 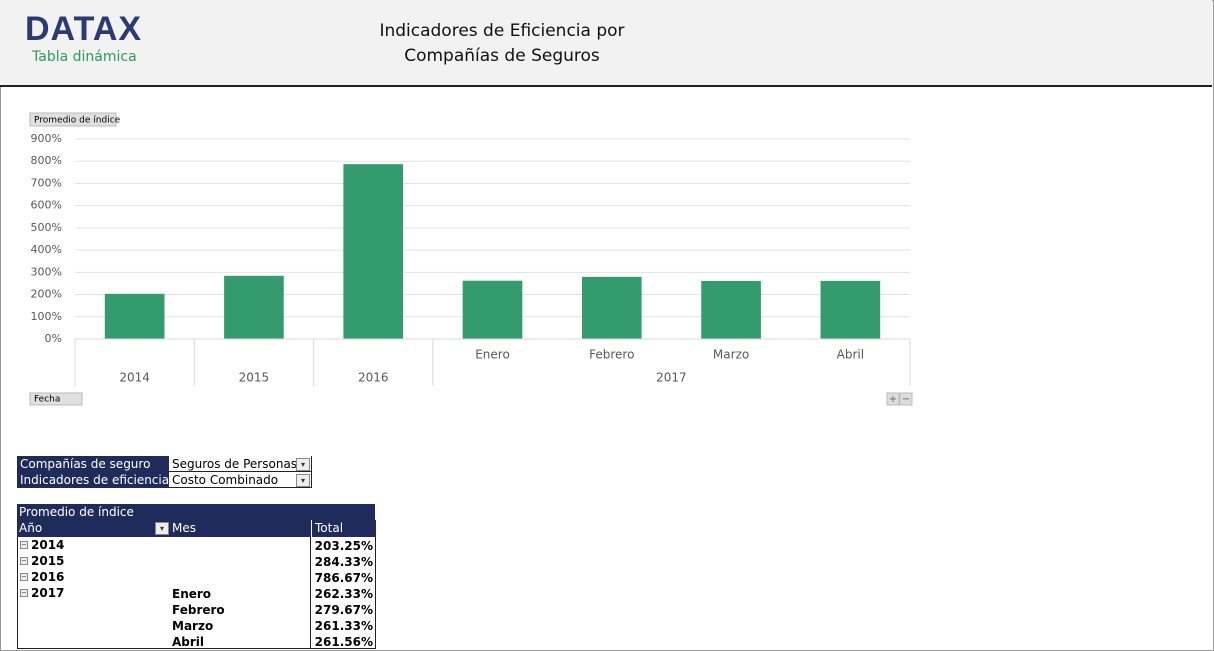 What do you see at coordinates (48, 561) in the screenshot?
I see `row-year: 2015` at bounding box center [48, 561].